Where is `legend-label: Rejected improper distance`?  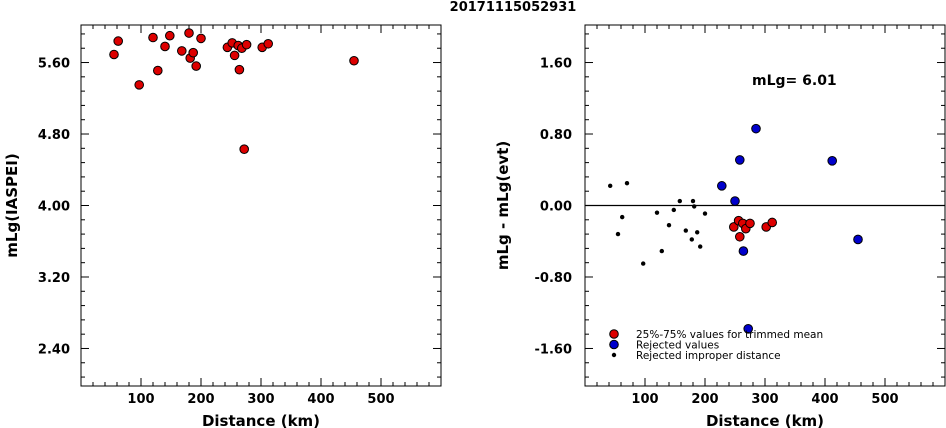 legend-label: Rejected improper distance is located at coordinates (708, 356).